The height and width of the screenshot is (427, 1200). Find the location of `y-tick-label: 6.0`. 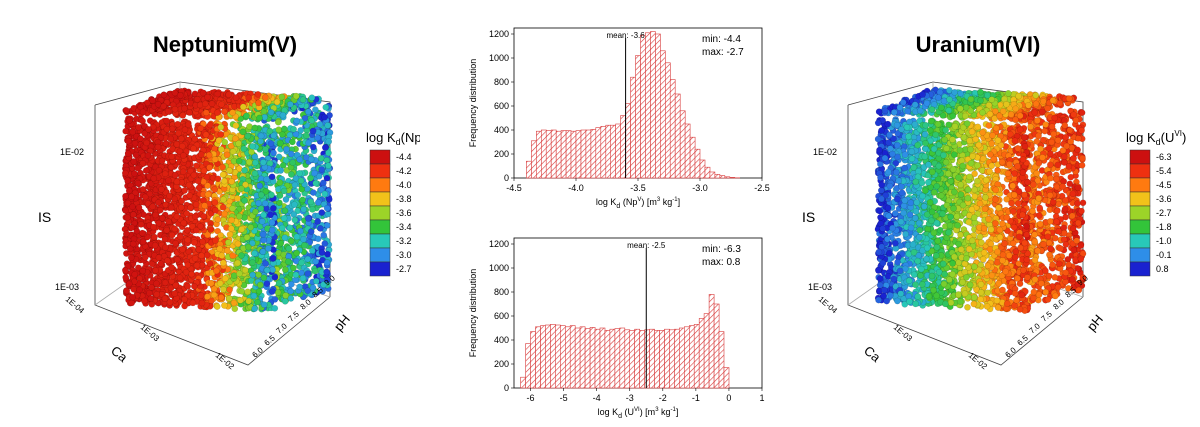

y-tick-label: 6.0 is located at coordinates (258, 352).